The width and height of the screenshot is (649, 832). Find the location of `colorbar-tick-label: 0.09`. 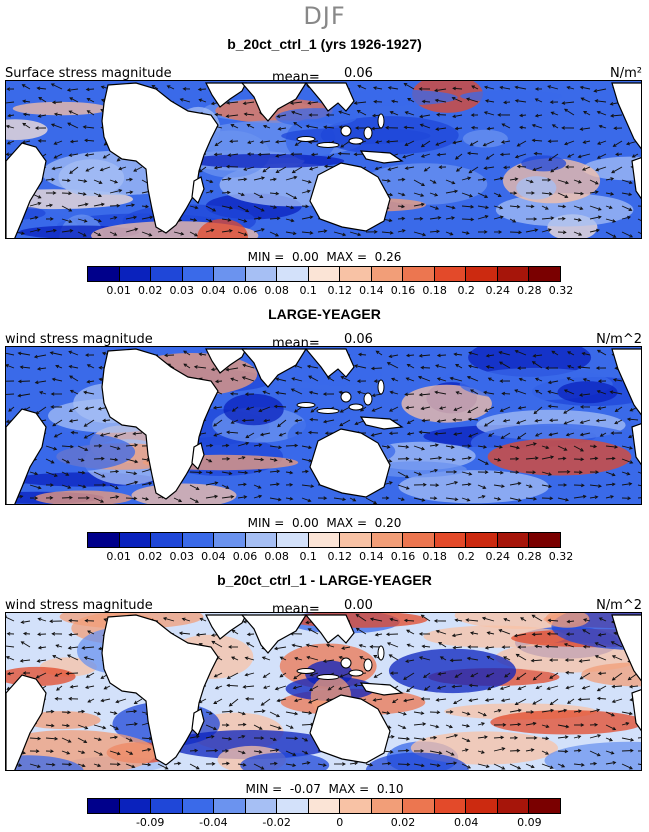

colorbar-tick-label: 0.09 is located at coordinates (529, 822).